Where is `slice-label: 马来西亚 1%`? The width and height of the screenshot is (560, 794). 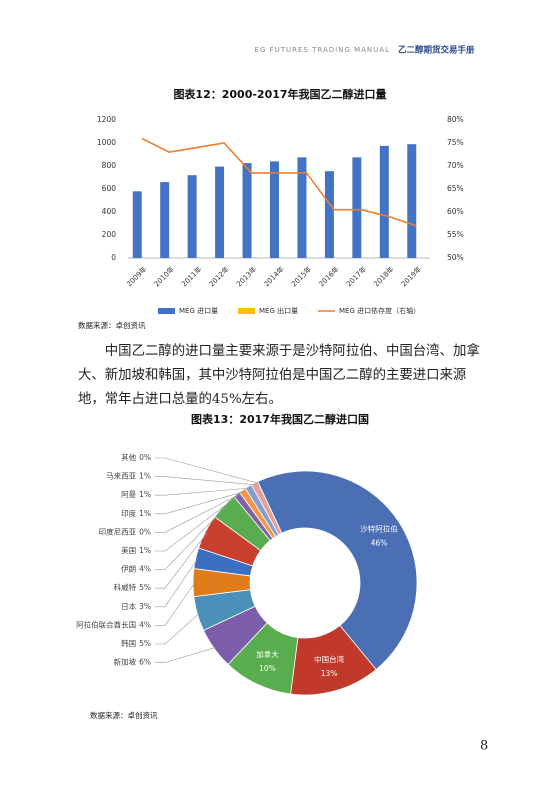 slice-label: 马来西亚 1% is located at coordinates (128, 476).